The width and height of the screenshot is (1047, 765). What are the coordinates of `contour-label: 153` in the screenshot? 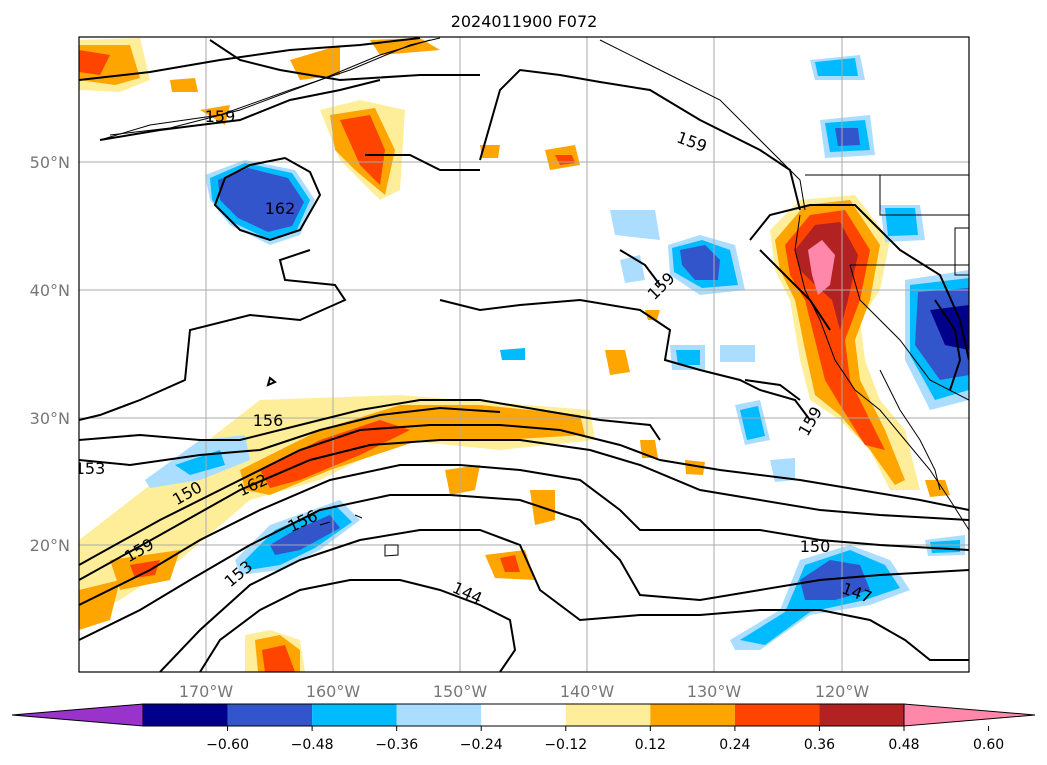 It's located at (90, 468).